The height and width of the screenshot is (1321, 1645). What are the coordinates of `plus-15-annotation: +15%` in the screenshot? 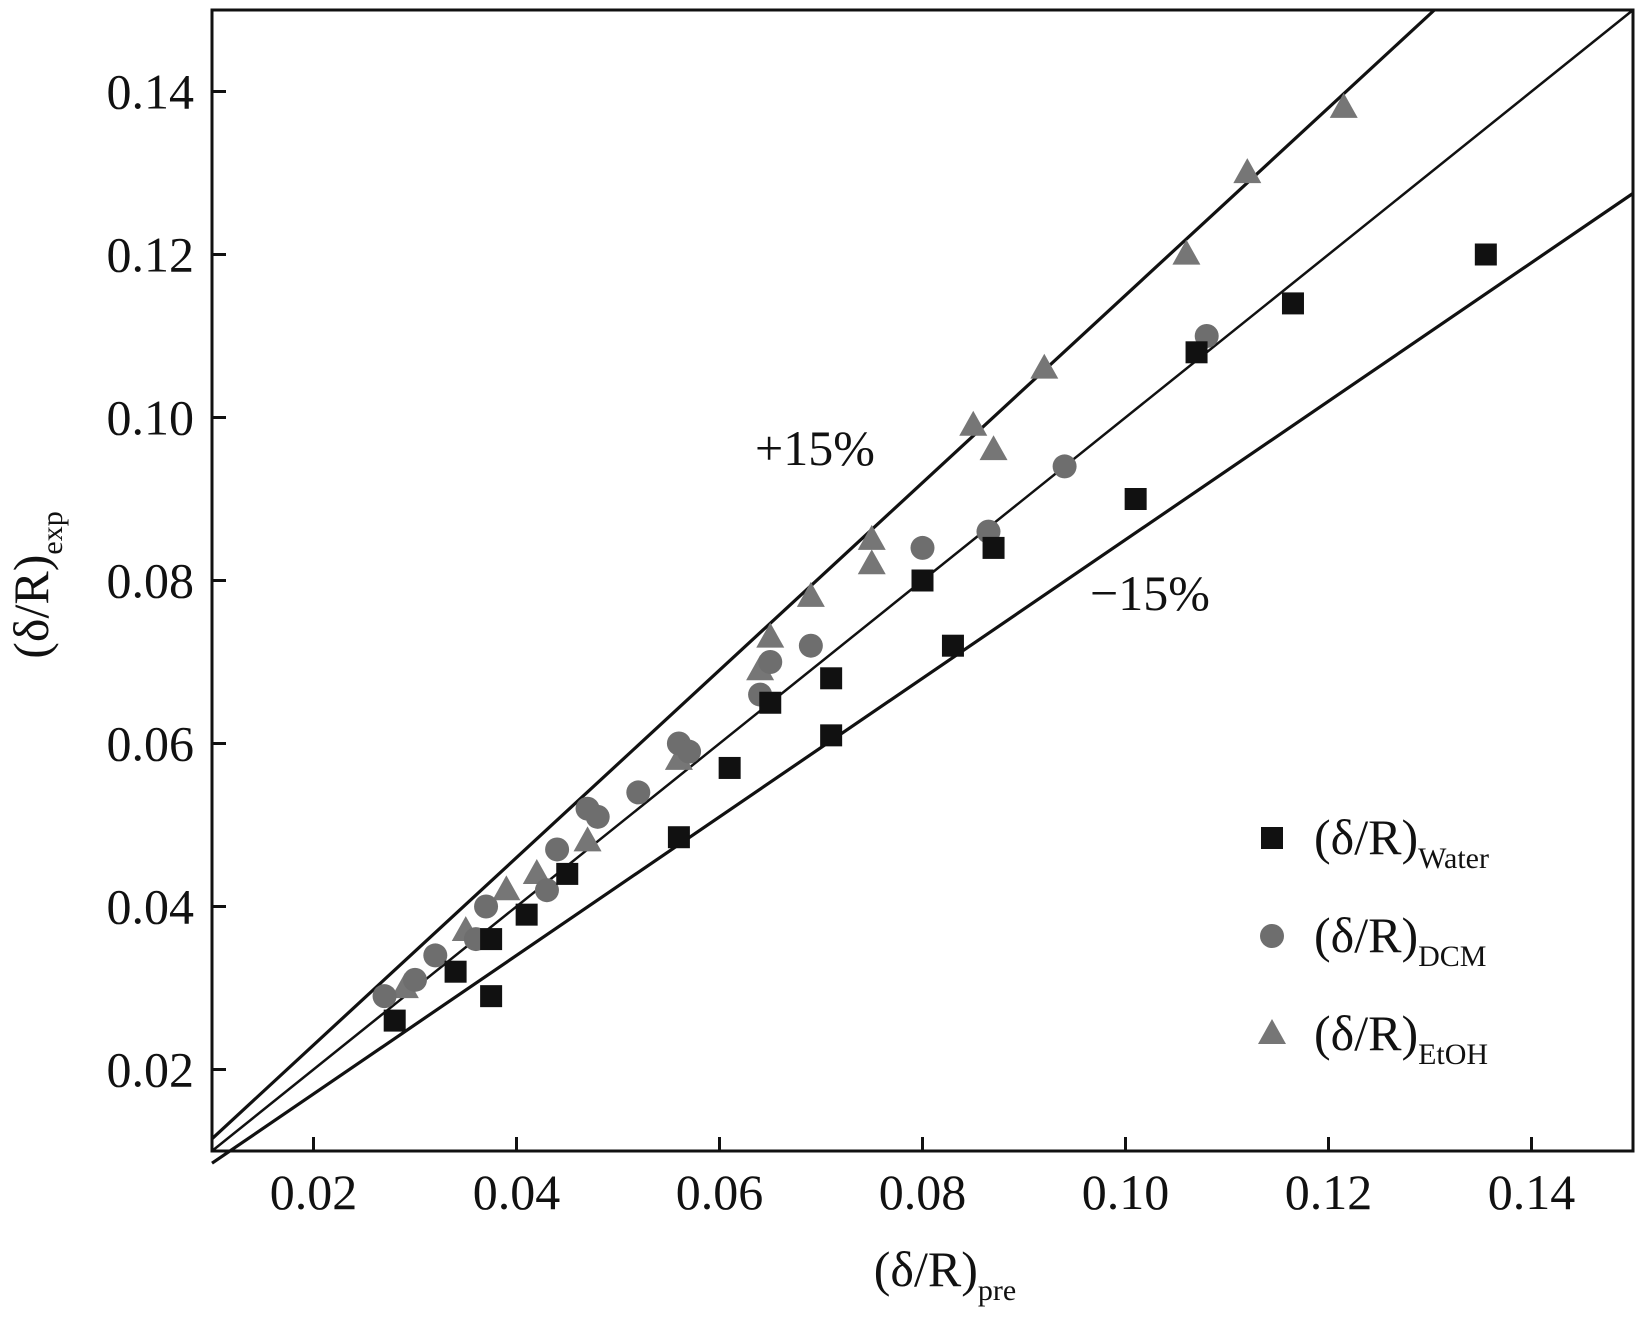 It's located at (815, 448).